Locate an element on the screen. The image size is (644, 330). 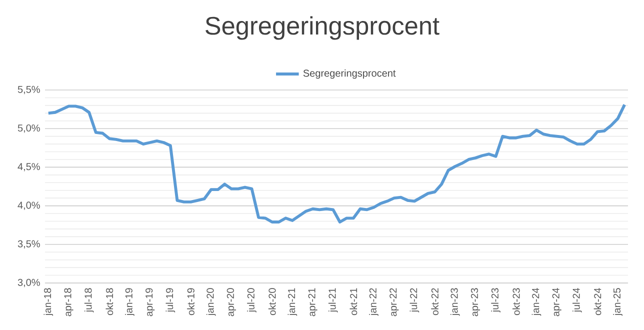
y-tick-label: 4,0% is located at coordinates (29, 206).